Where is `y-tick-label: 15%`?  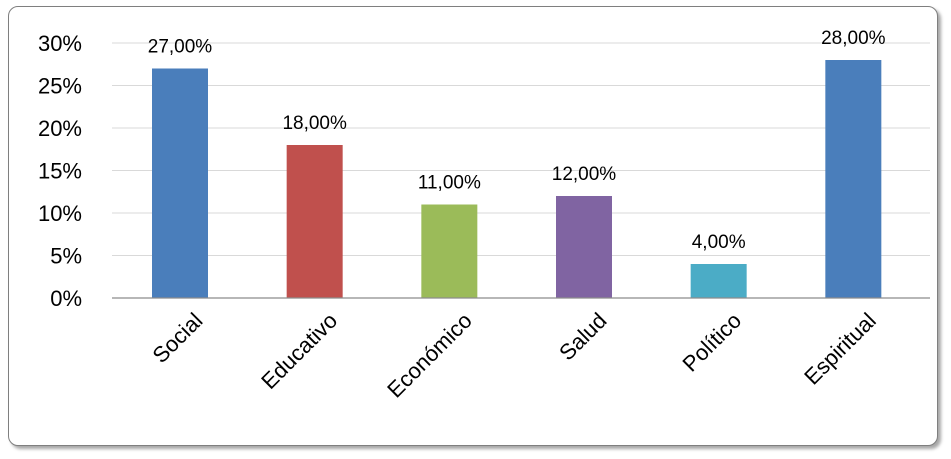
y-tick-label: 15% is located at coordinates (60, 171).